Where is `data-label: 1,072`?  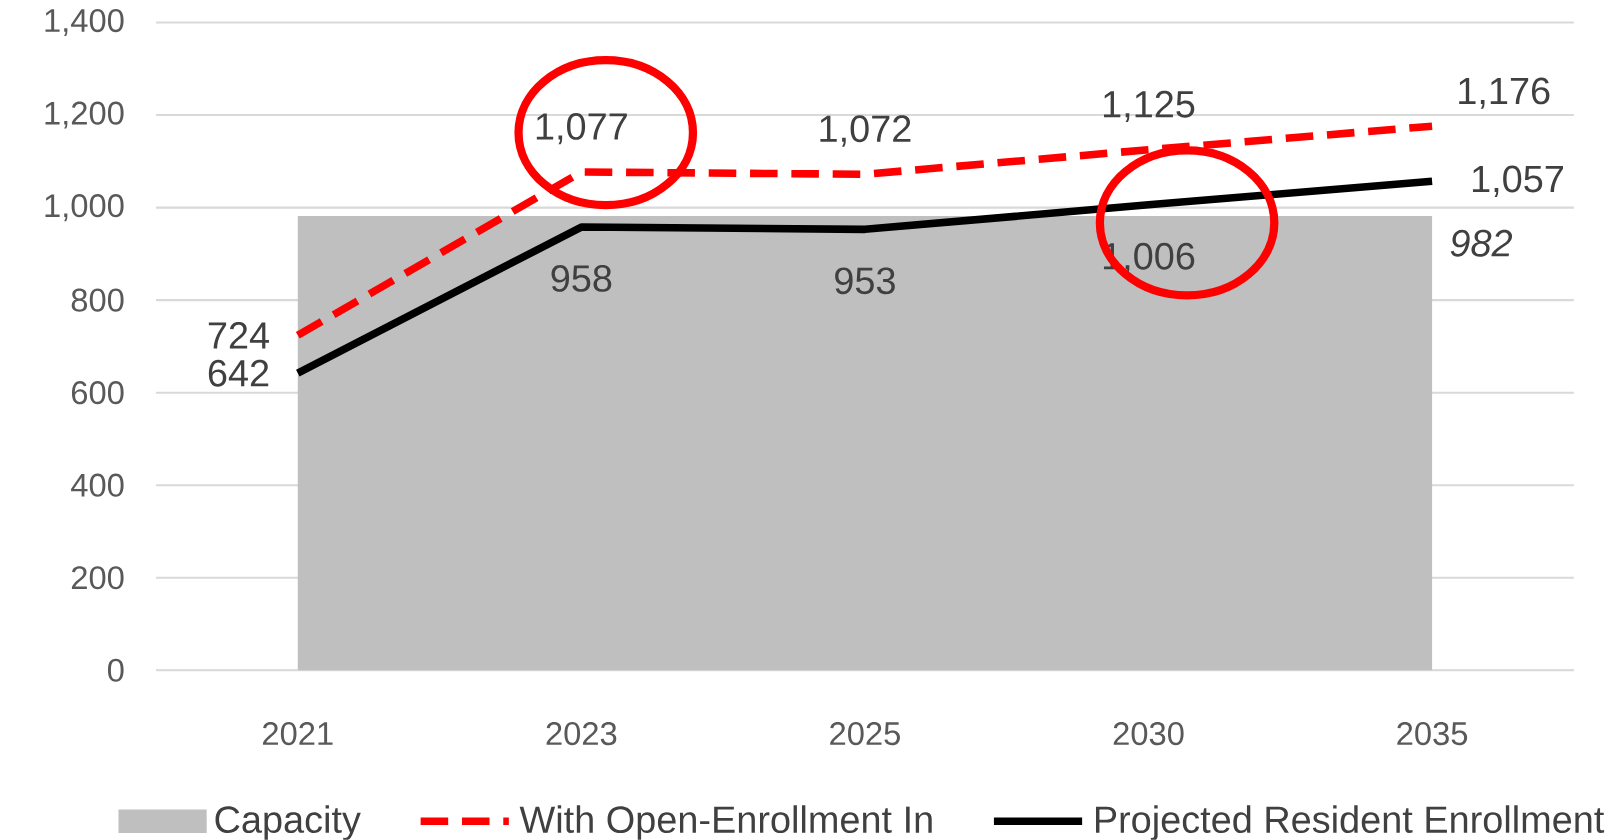 data-label: 1,072 is located at coordinates (865, 131).